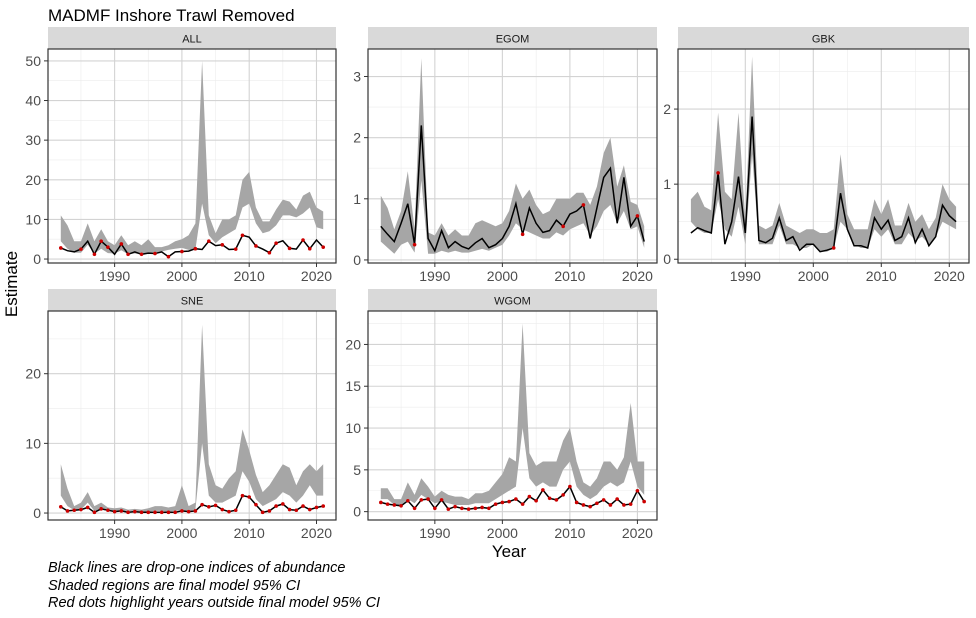  Describe the element at coordinates (33, 61) in the screenshot. I see `y-tick-label: 50` at that location.